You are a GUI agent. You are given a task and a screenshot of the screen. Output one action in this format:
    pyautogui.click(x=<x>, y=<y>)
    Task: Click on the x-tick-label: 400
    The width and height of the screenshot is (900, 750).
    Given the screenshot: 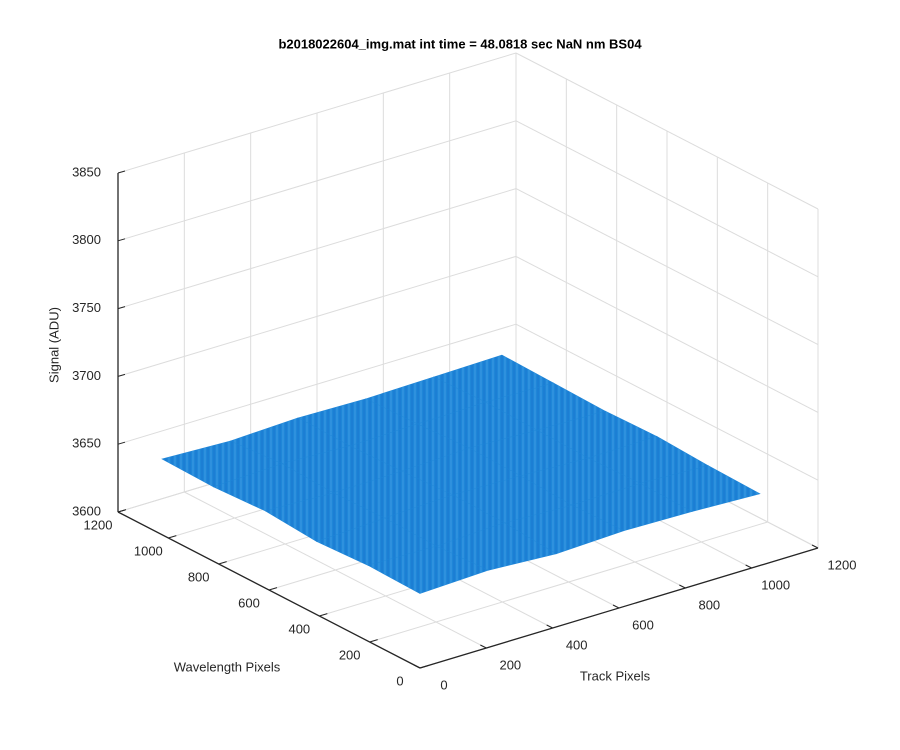 What is the action you would take?
    pyautogui.click(x=577, y=644)
    